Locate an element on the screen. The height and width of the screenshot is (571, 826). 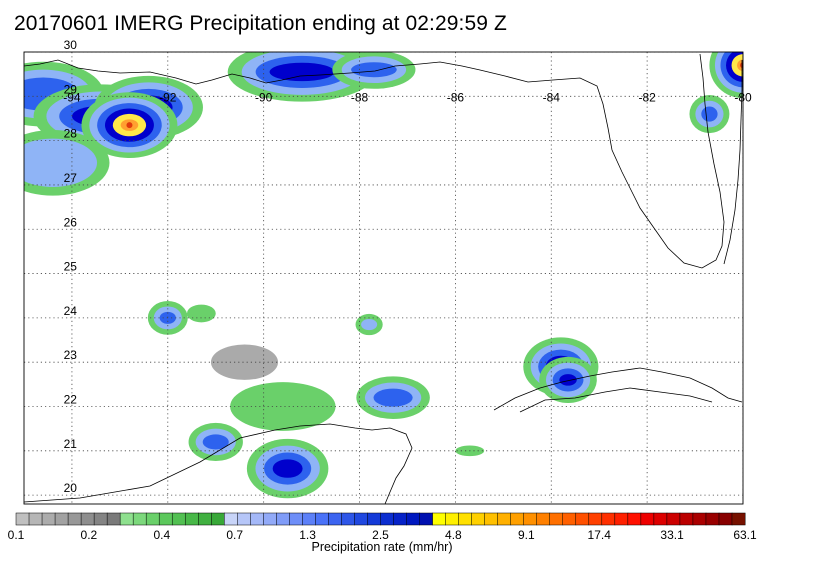
colorbar-tick-label: 33.1 is located at coordinates (672, 535).